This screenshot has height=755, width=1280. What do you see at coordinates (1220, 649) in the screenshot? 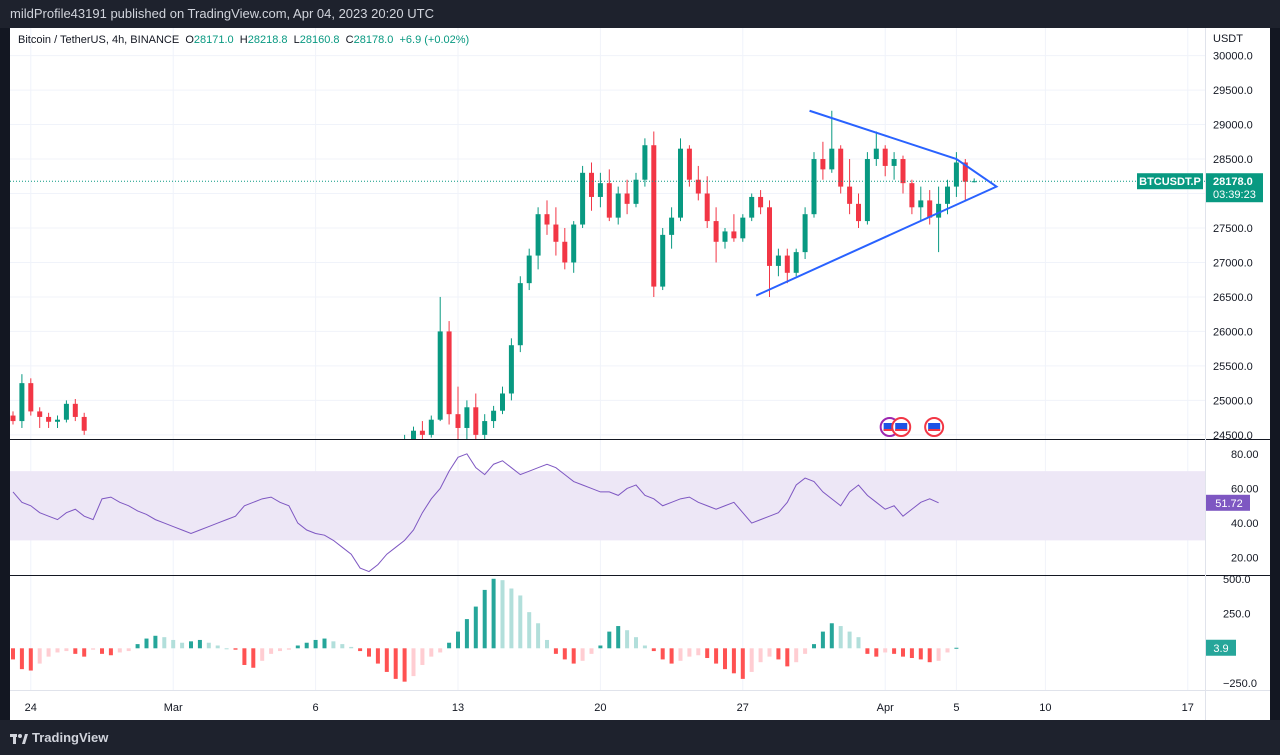
I see `histogram-current-value: 3.9` at bounding box center [1220, 649].